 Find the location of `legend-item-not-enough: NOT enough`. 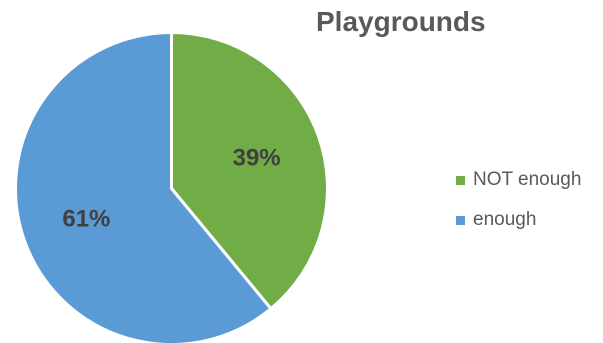

legend-item-not-enough: NOT enough is located at coordinates (518, 180).